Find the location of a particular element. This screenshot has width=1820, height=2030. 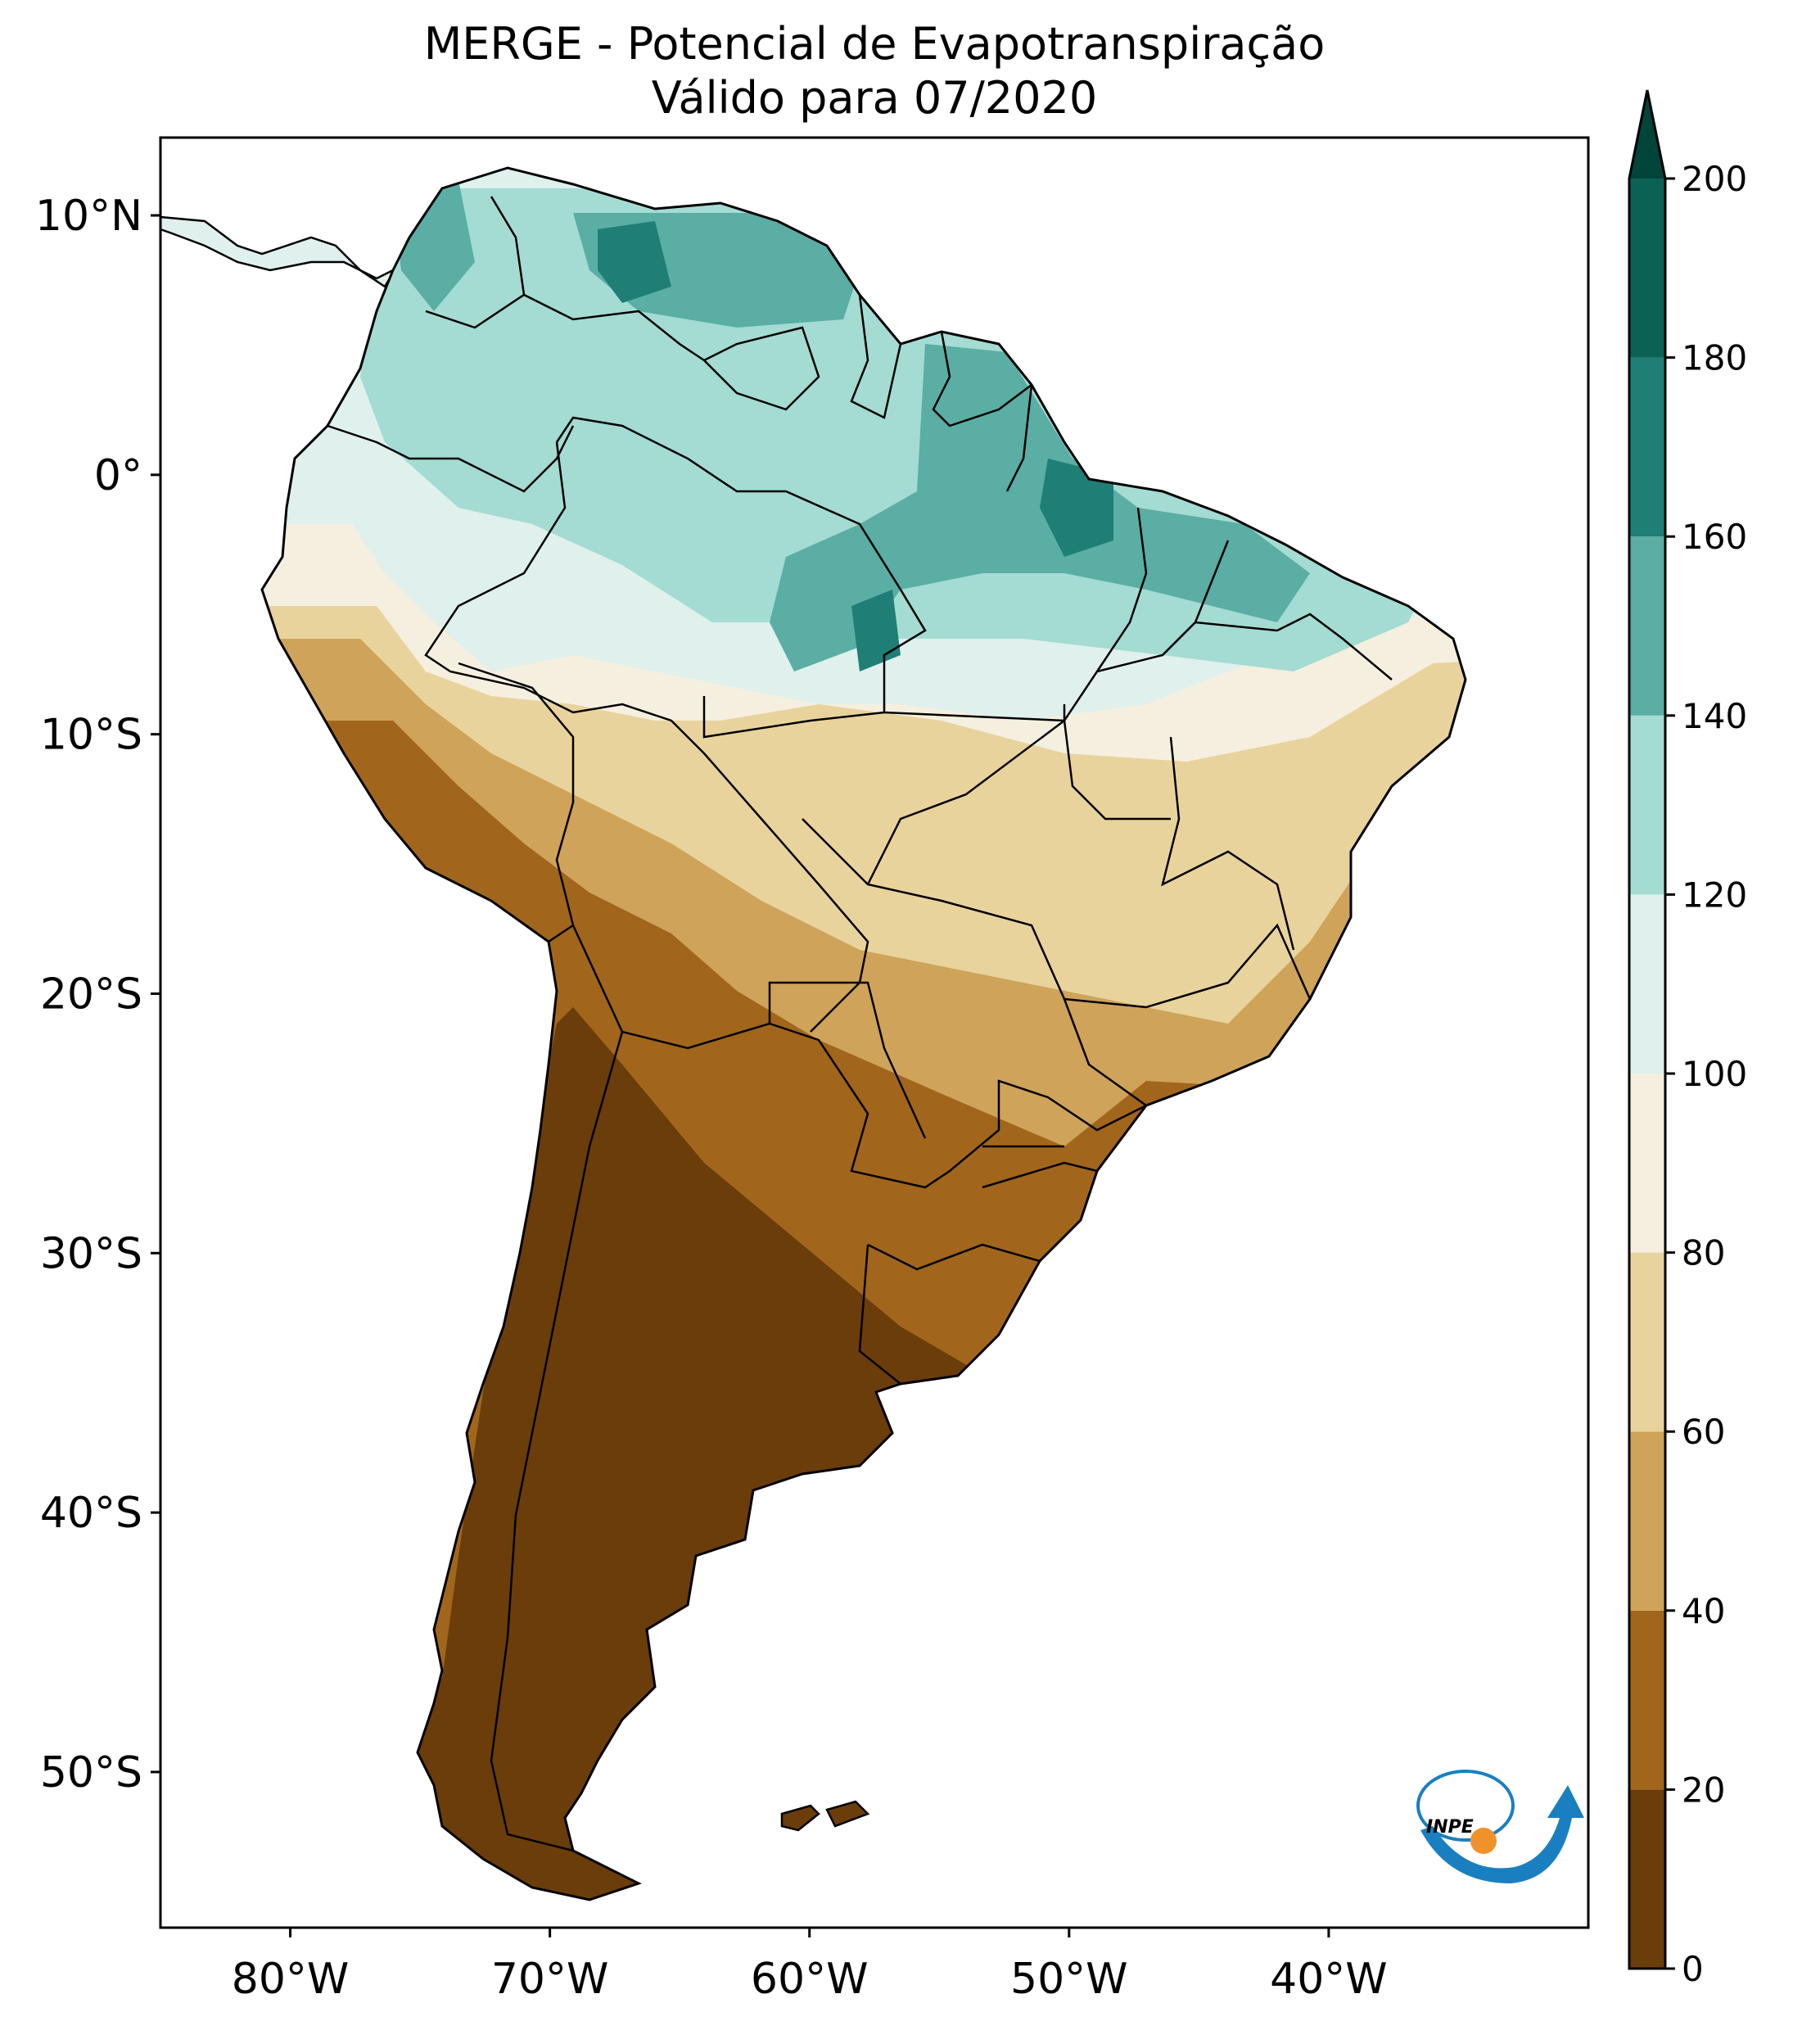

x-tick-label: 70°W is located at coordinates (550, 1979).